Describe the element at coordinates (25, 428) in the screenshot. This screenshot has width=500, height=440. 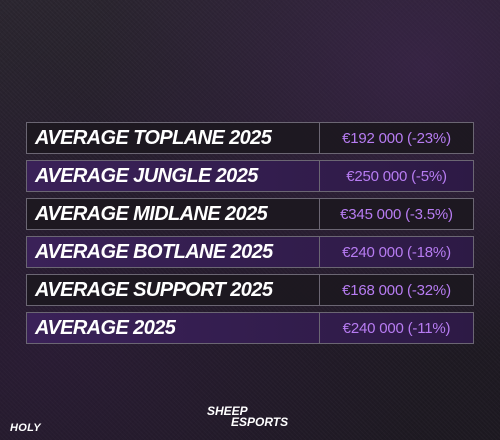
I see `holy-logo: HOLY` at that location.